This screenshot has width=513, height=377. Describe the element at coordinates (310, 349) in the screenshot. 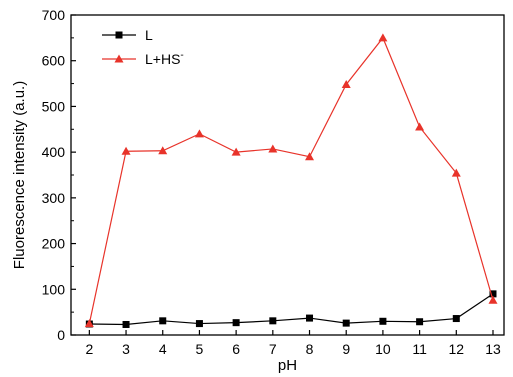

I see `x-tick-label: 8` at that location.